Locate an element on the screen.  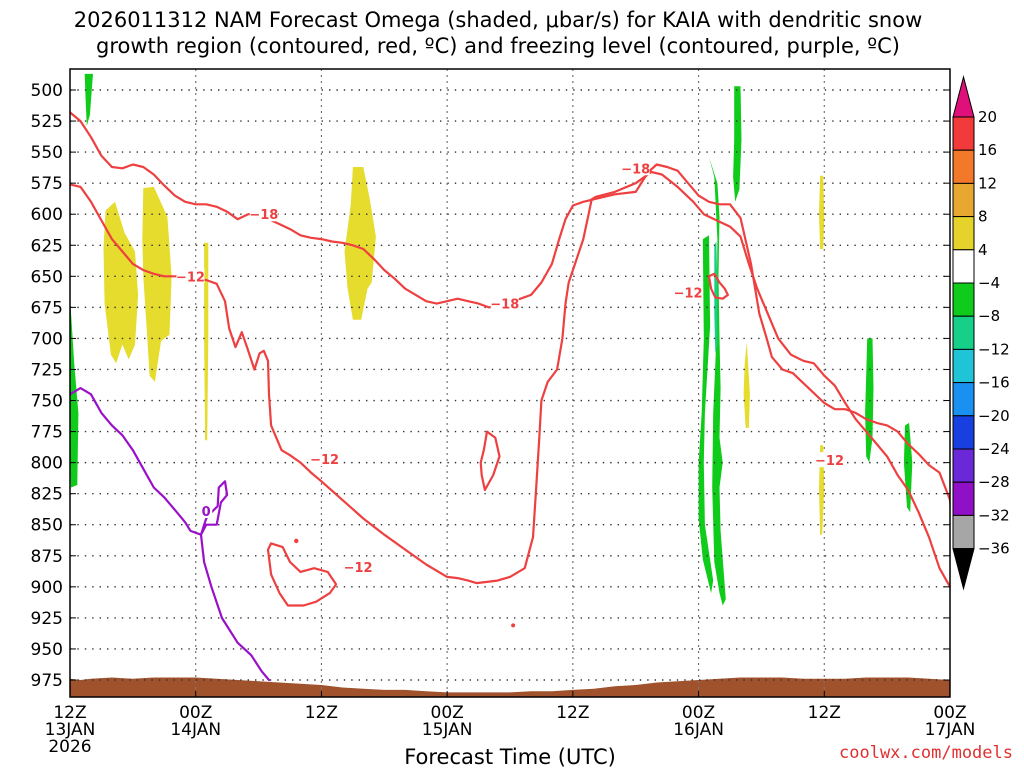
x-tick-label: 17JAN is located at coordinates (950, 730).